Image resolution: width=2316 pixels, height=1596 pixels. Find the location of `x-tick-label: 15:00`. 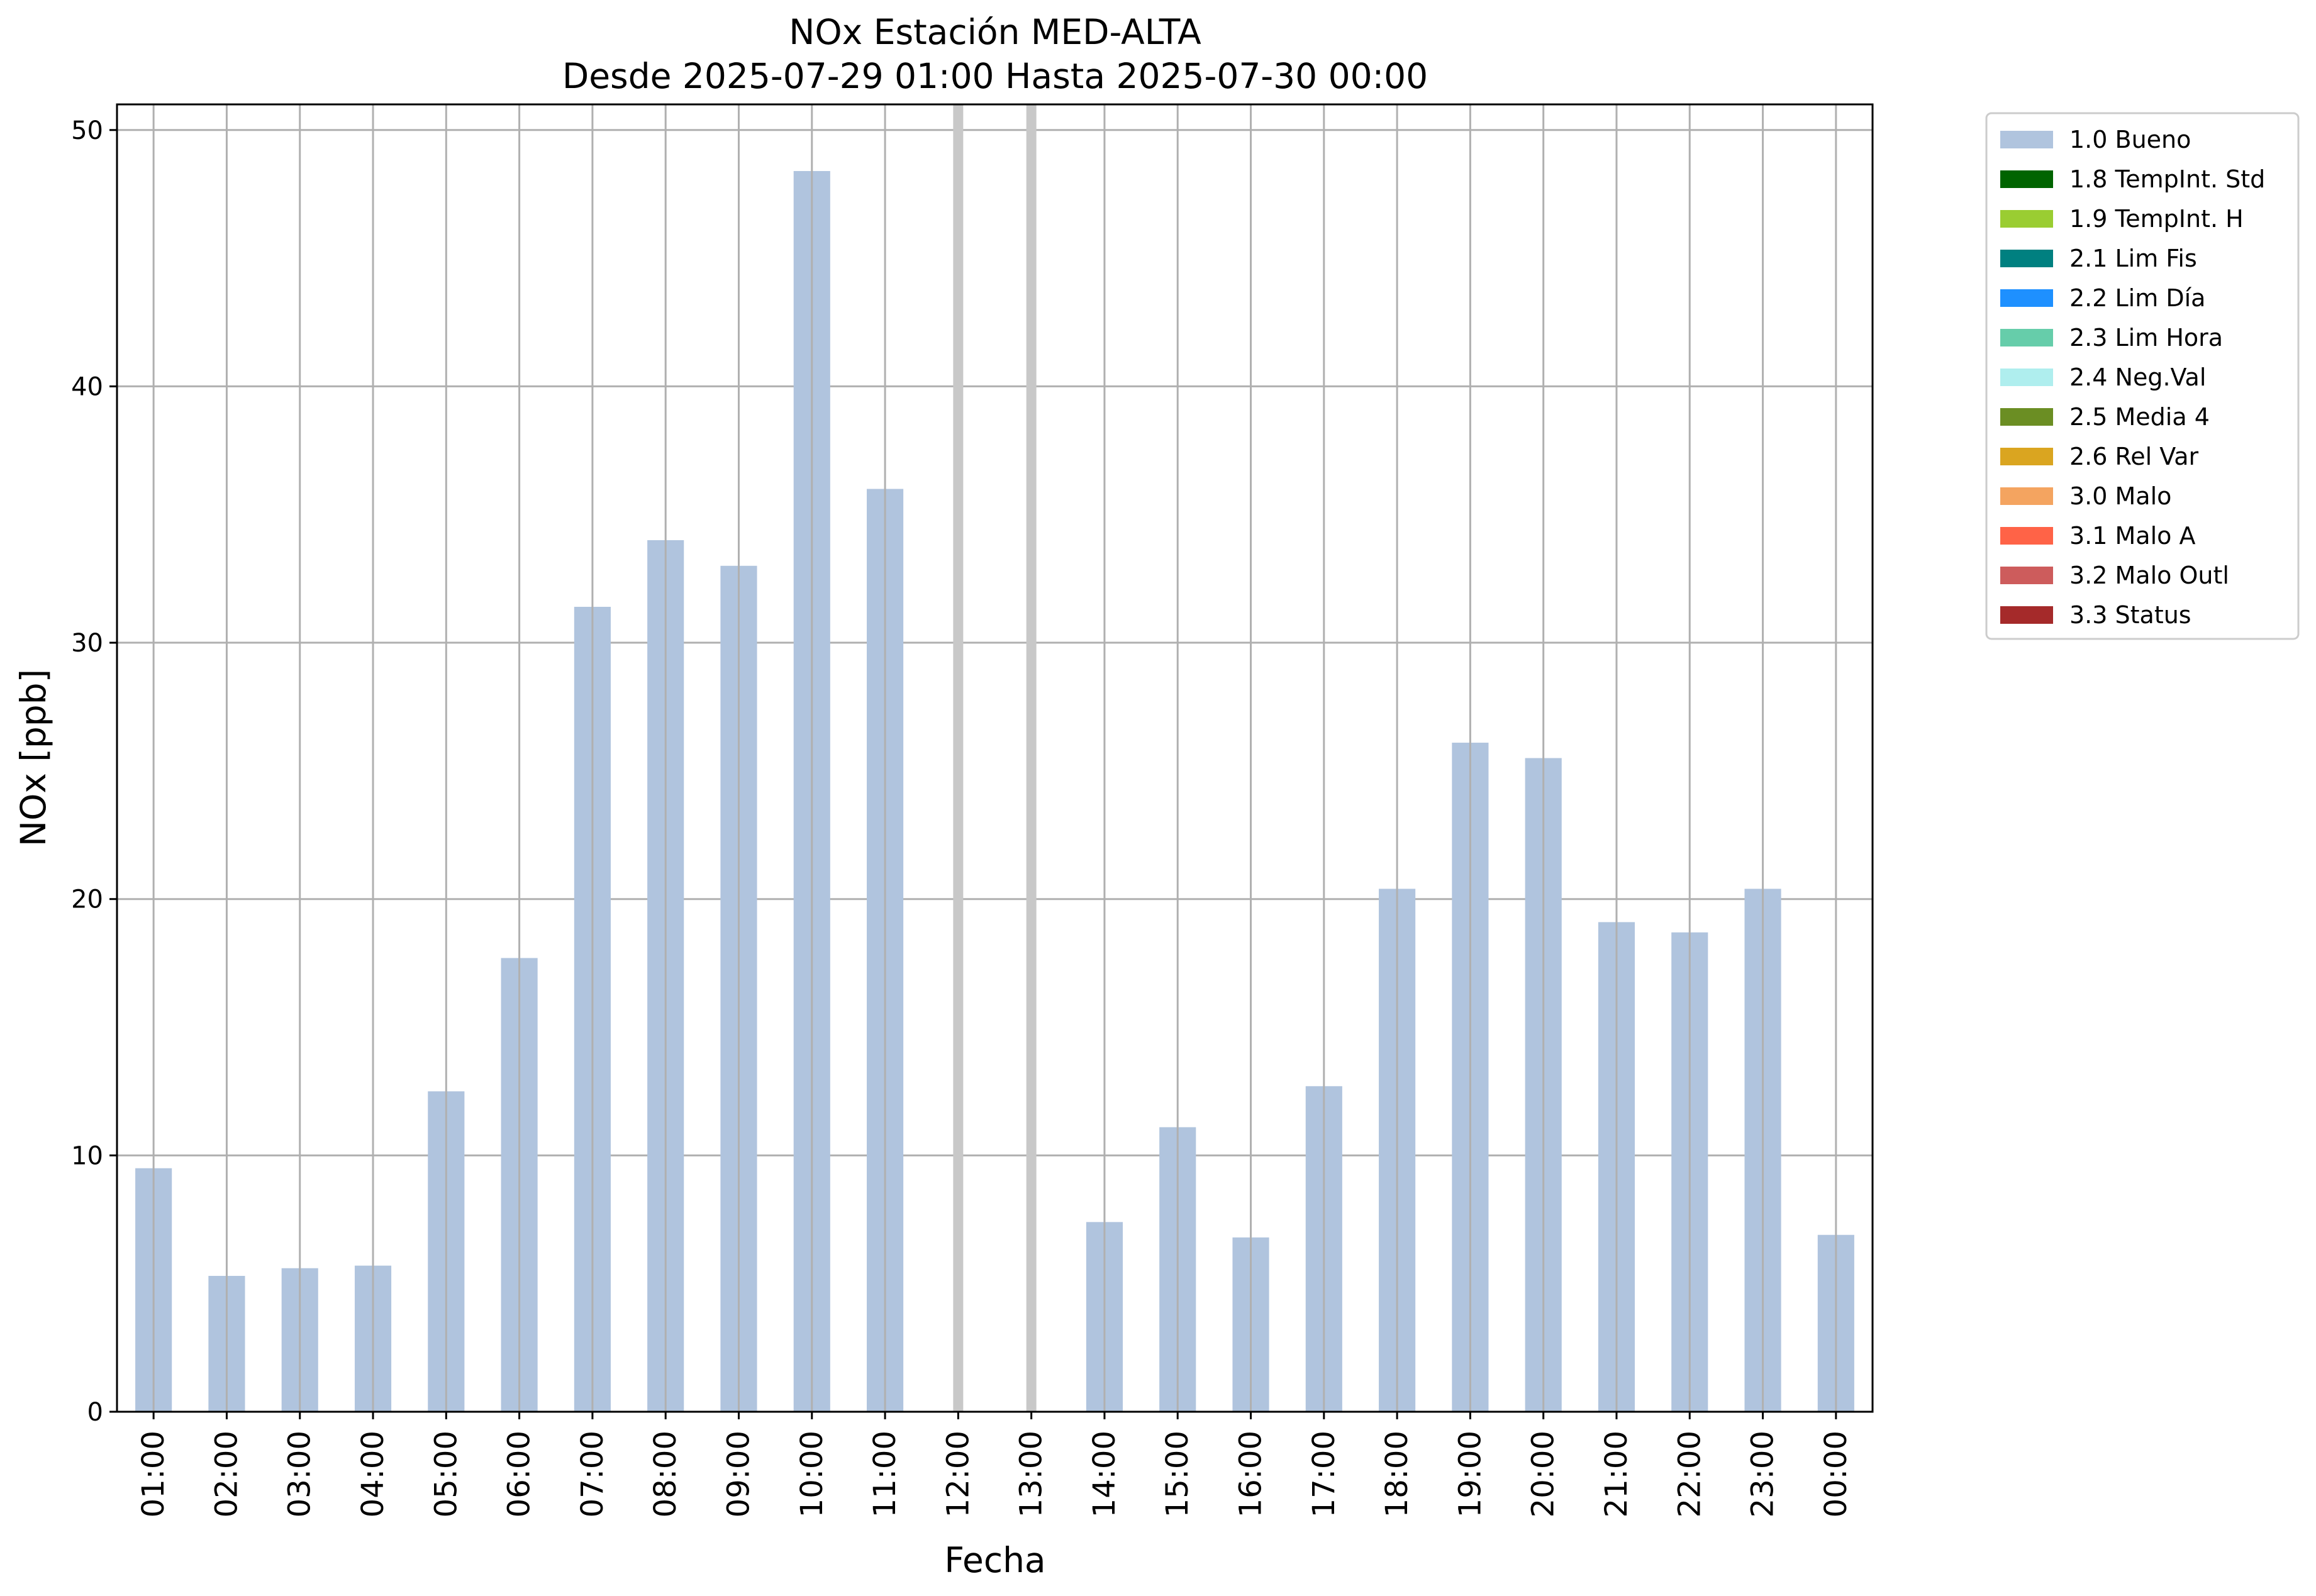

x-tick-label: 15:00 is located at coordinates (1177, 1474).